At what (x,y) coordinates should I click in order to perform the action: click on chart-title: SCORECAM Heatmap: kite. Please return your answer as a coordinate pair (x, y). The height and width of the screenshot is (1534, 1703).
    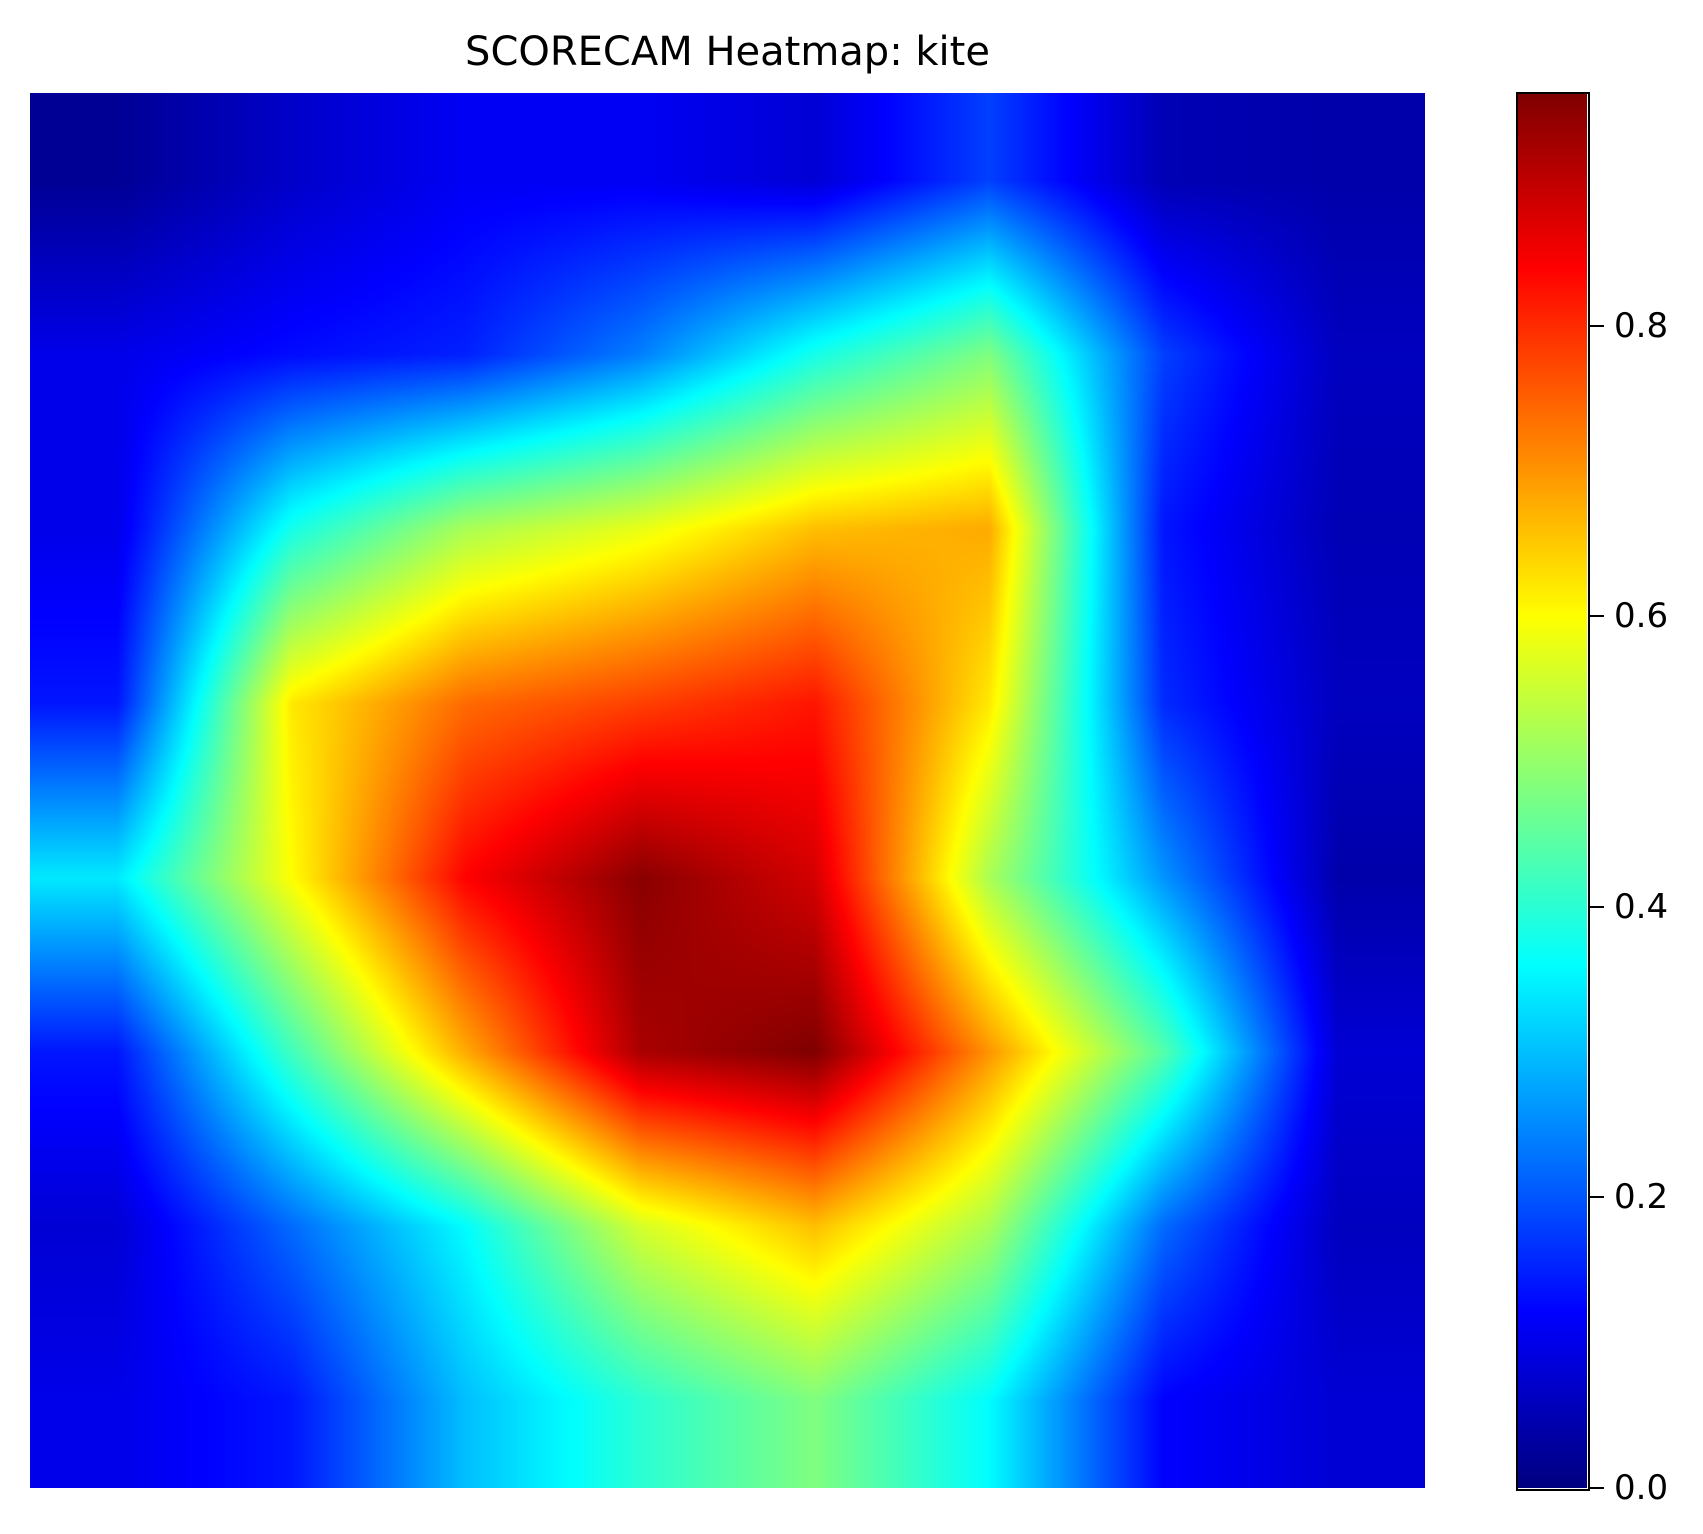
    Looking at the image, I should click on (727, 52).